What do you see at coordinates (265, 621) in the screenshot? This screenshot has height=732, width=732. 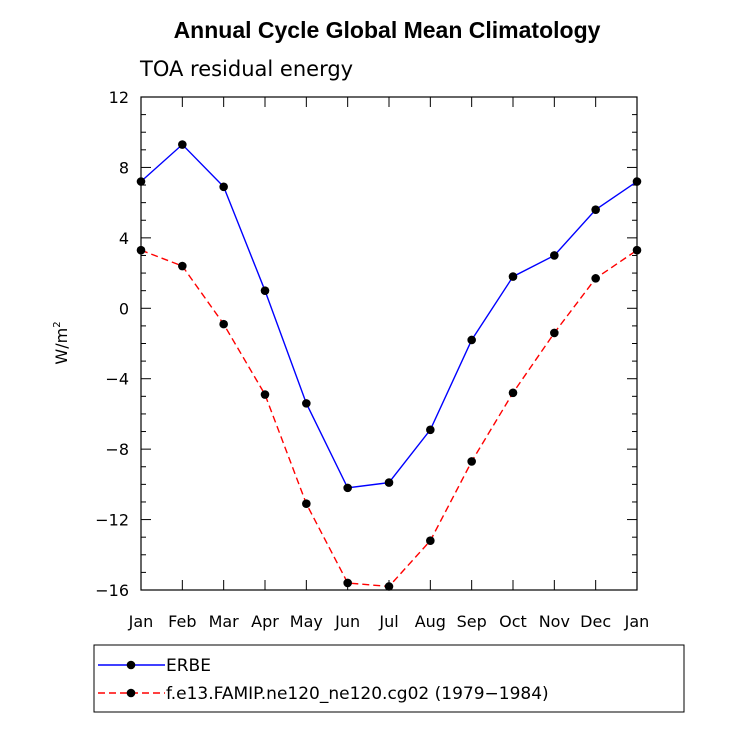 I see `x-tick-label: Apr` at bounding box center [265, 621].